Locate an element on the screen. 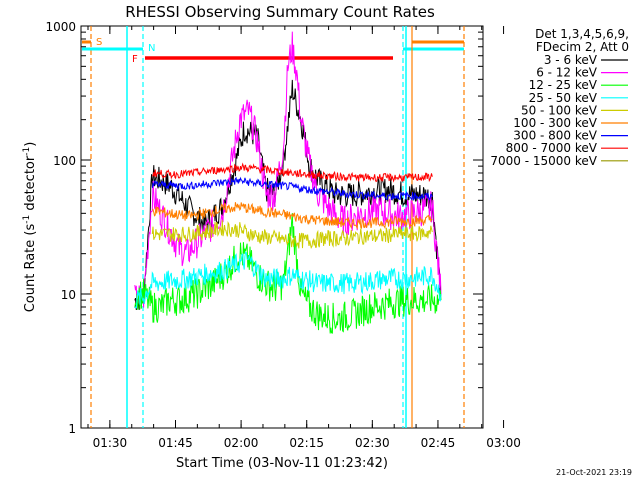  x-axis-label: Start Time (03-Nov-11 01:23:42) is located at coordinates (282, 463).